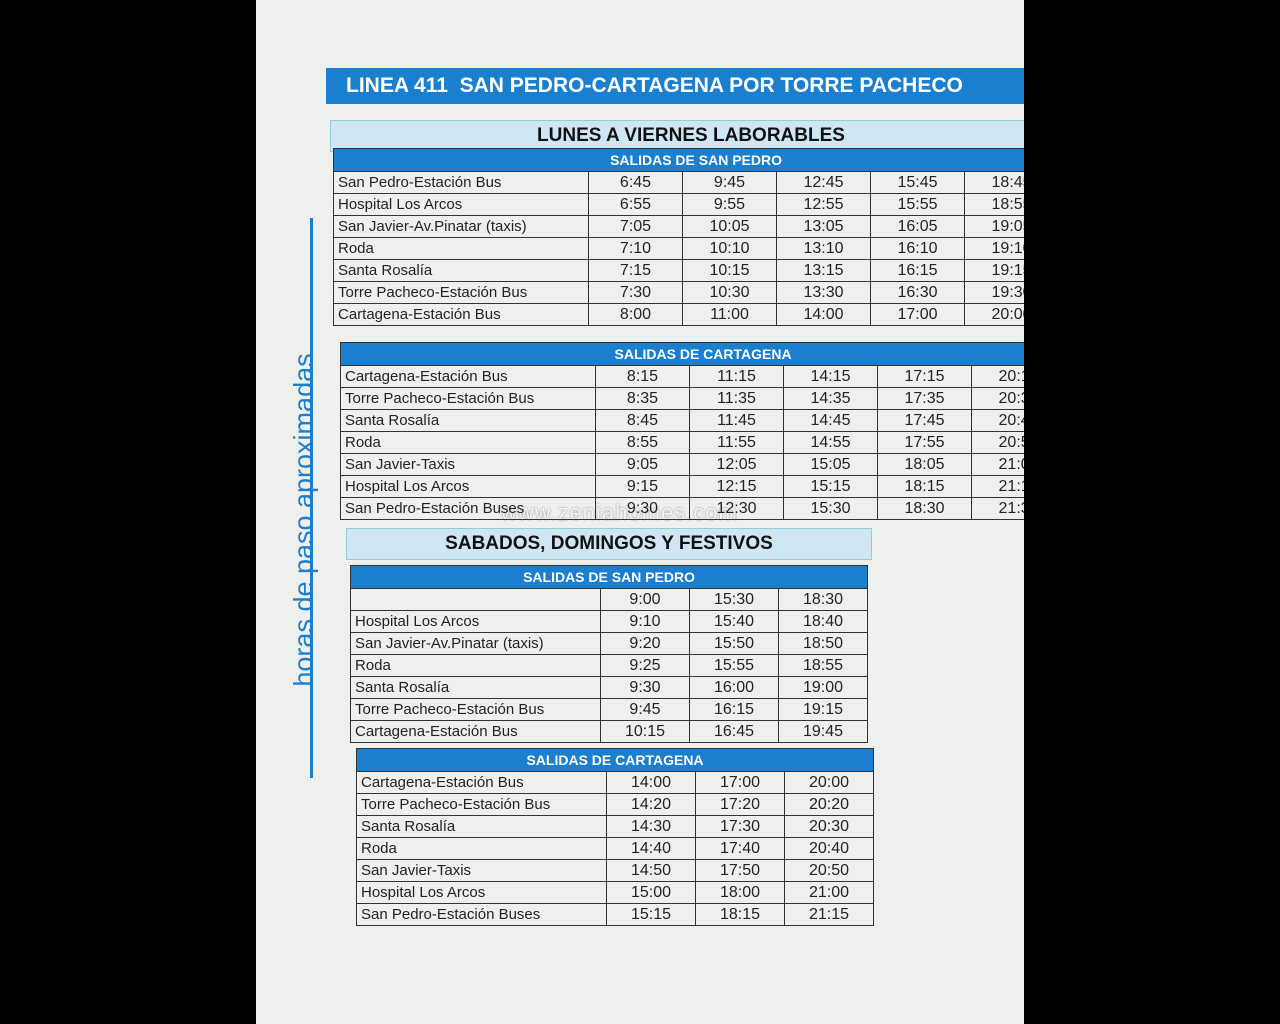 The width and height of the screenshot is (1280, 1024). What do you see at coordinates (729, 314) in the screenshot?
I see `time: 11:00` at bounding box center [729, 314].